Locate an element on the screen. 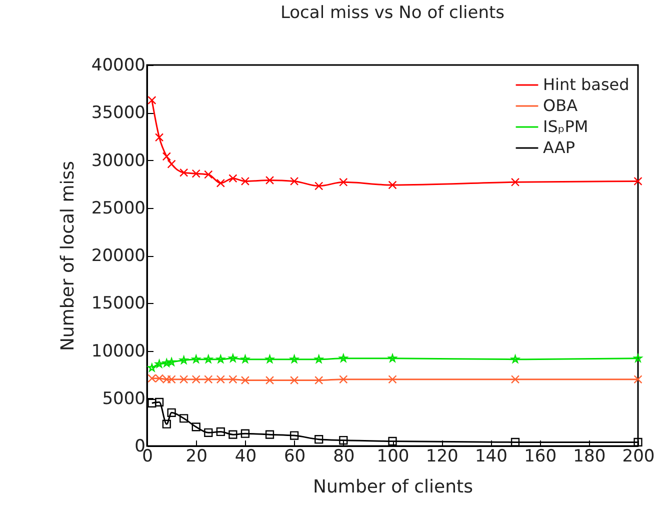  legend-label: Hint based is located at coordinates (586, 84).